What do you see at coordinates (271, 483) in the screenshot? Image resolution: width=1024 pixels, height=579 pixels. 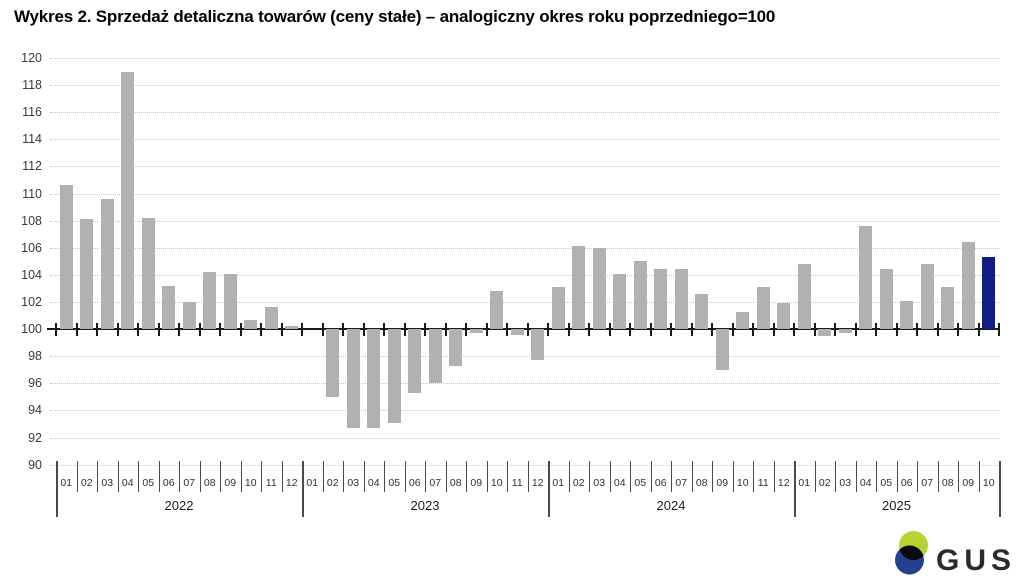 I see `month-label-2022-11: 11` at bounding box center [271, 483].